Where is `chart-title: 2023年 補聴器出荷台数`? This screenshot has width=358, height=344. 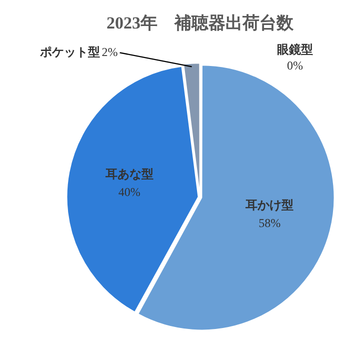
chart-title: 2023年 補聴器出荷台数 is located at coordinates (200, 23).